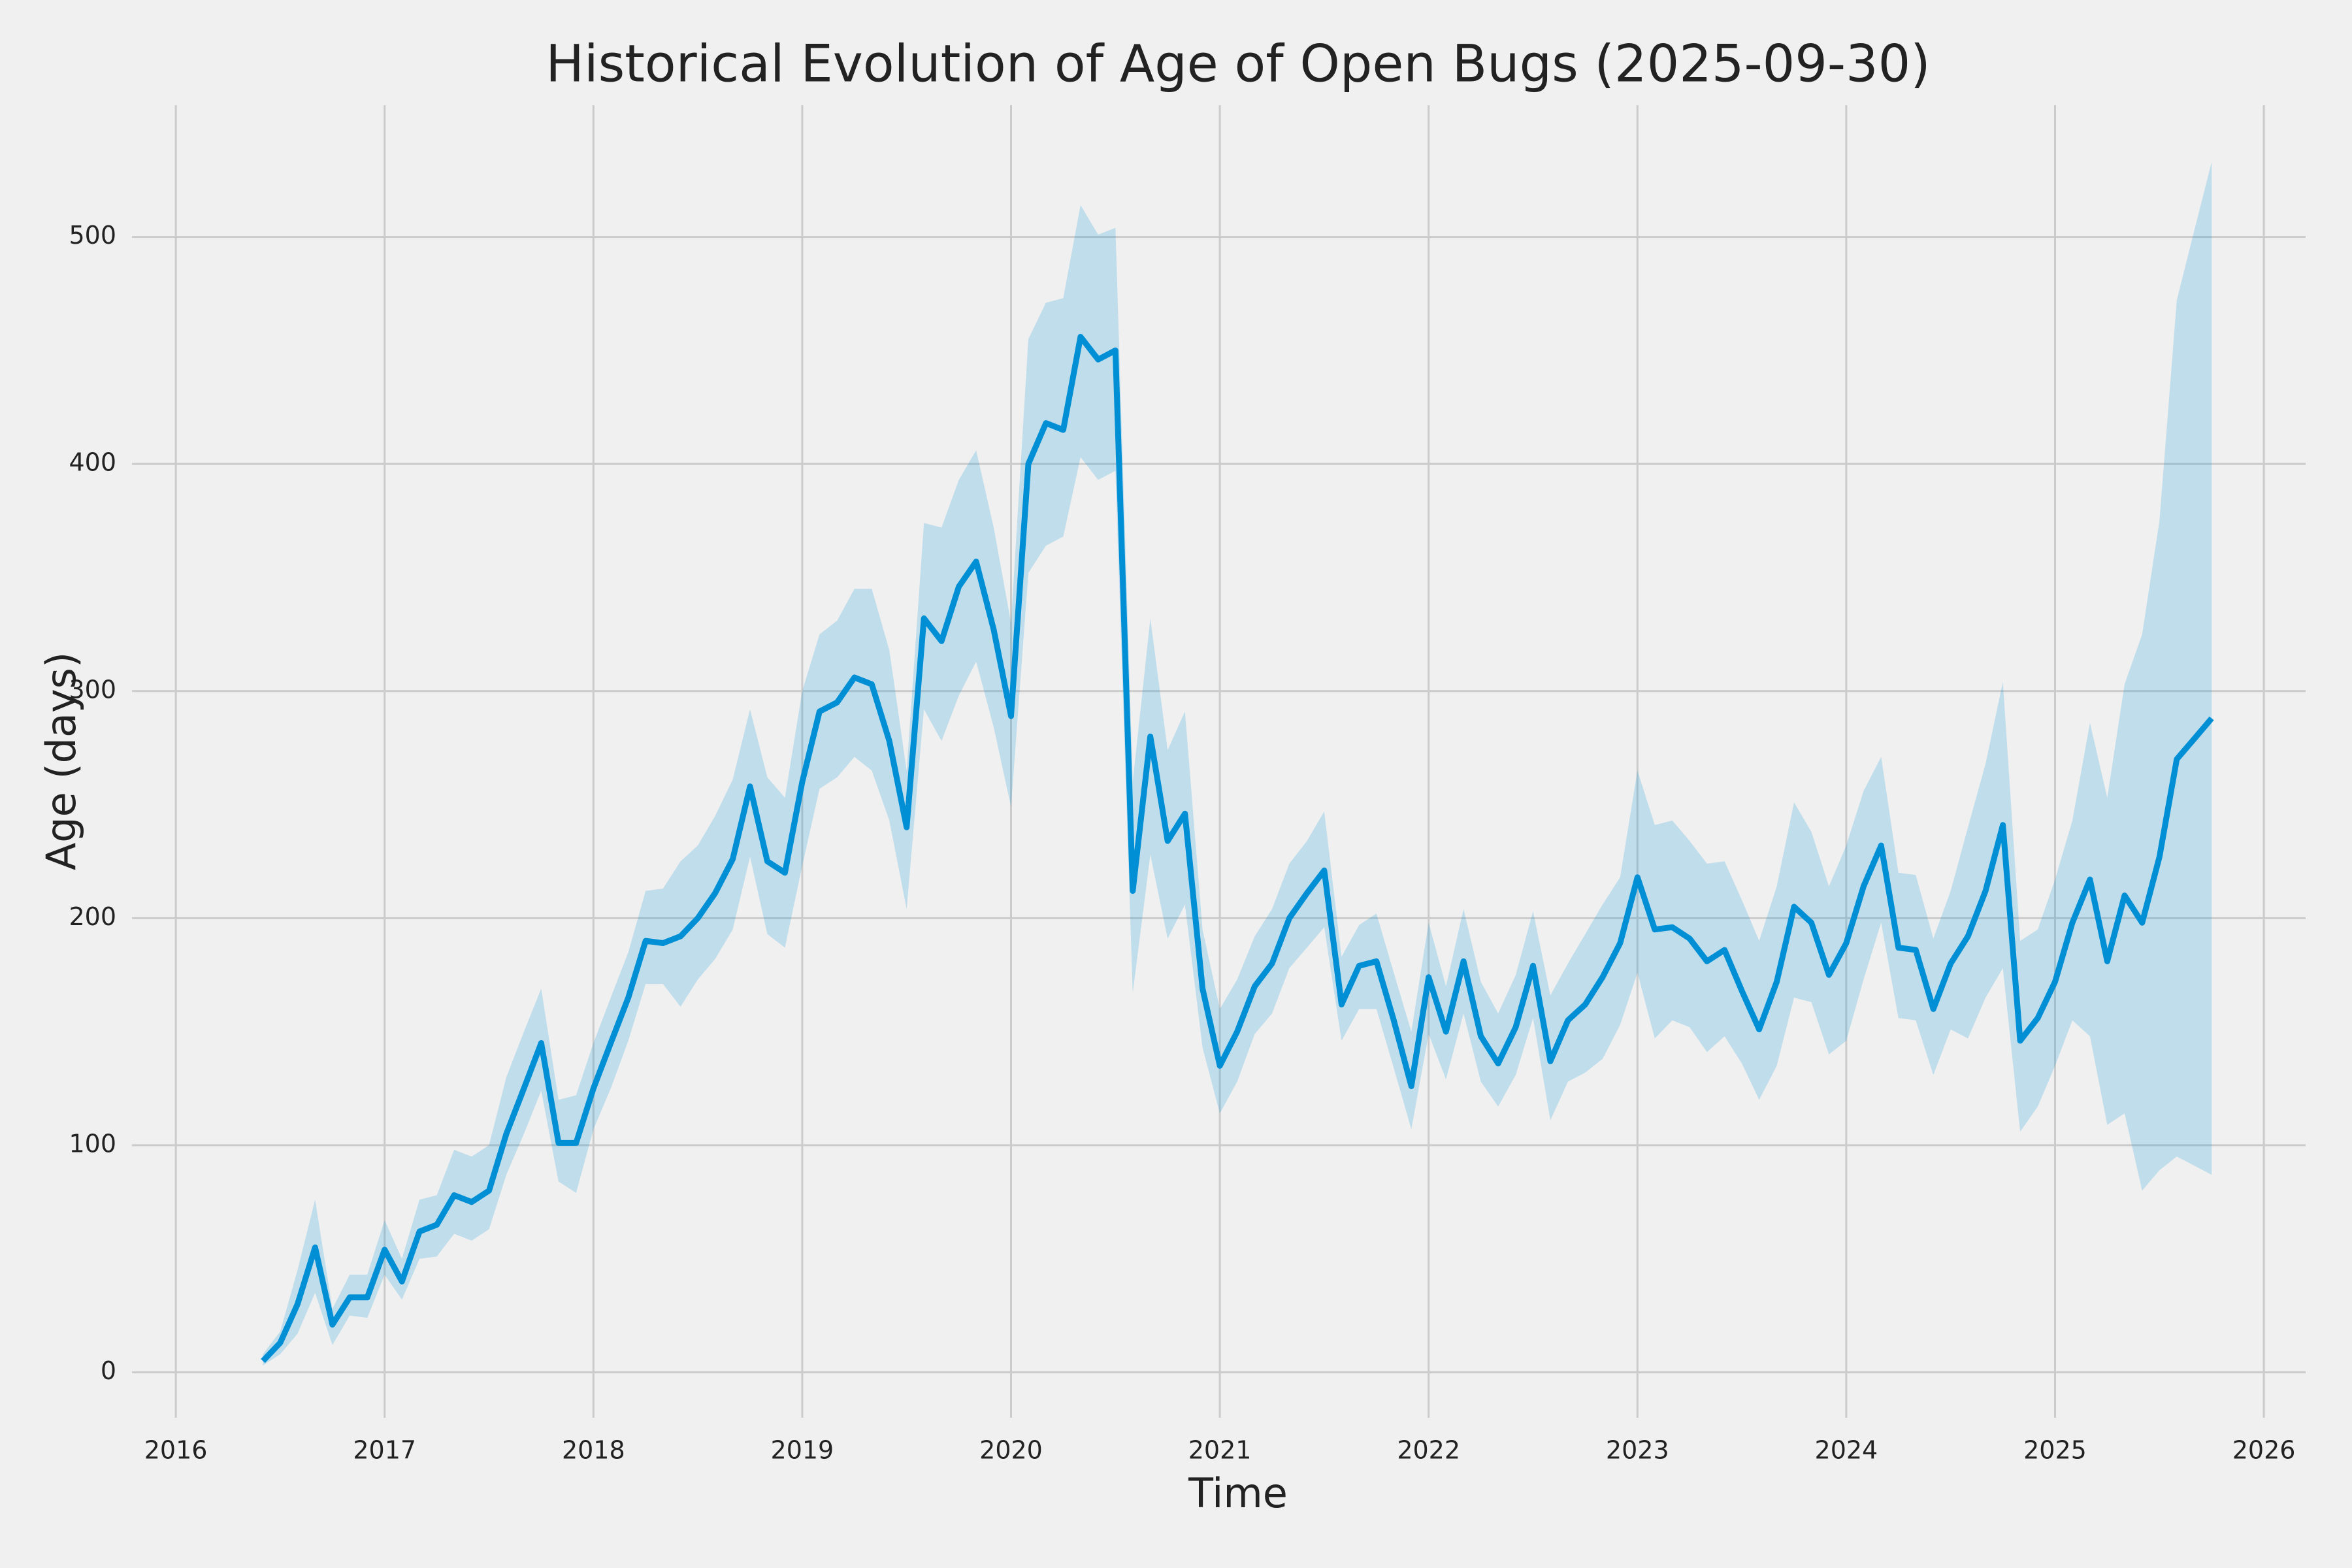  I want to click on y-axis-label: Age (days), so click(61, 761).